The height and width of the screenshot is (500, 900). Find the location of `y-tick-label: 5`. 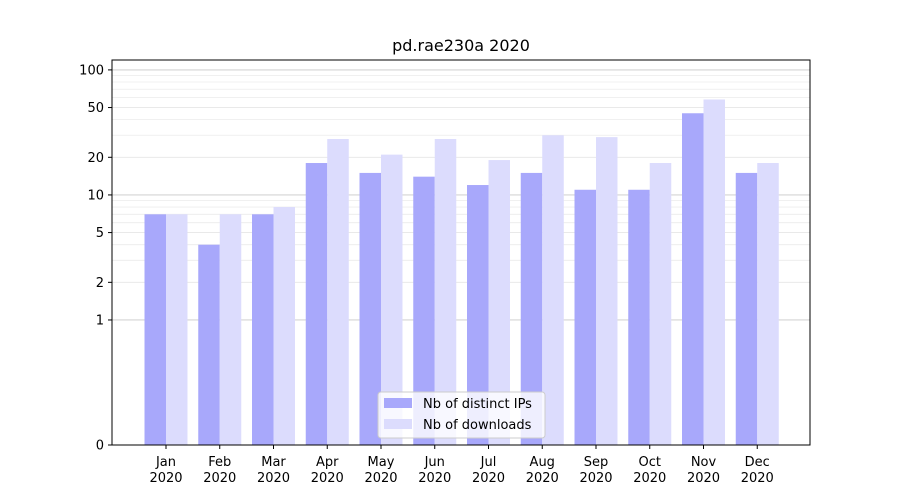

y-tick-label: 5 is located at coordinates (100, 233).